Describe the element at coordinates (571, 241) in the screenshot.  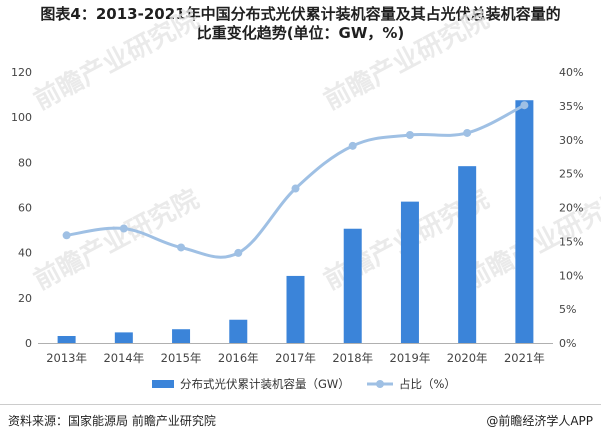
I see `right-tick-label-3: 15%` at that location.